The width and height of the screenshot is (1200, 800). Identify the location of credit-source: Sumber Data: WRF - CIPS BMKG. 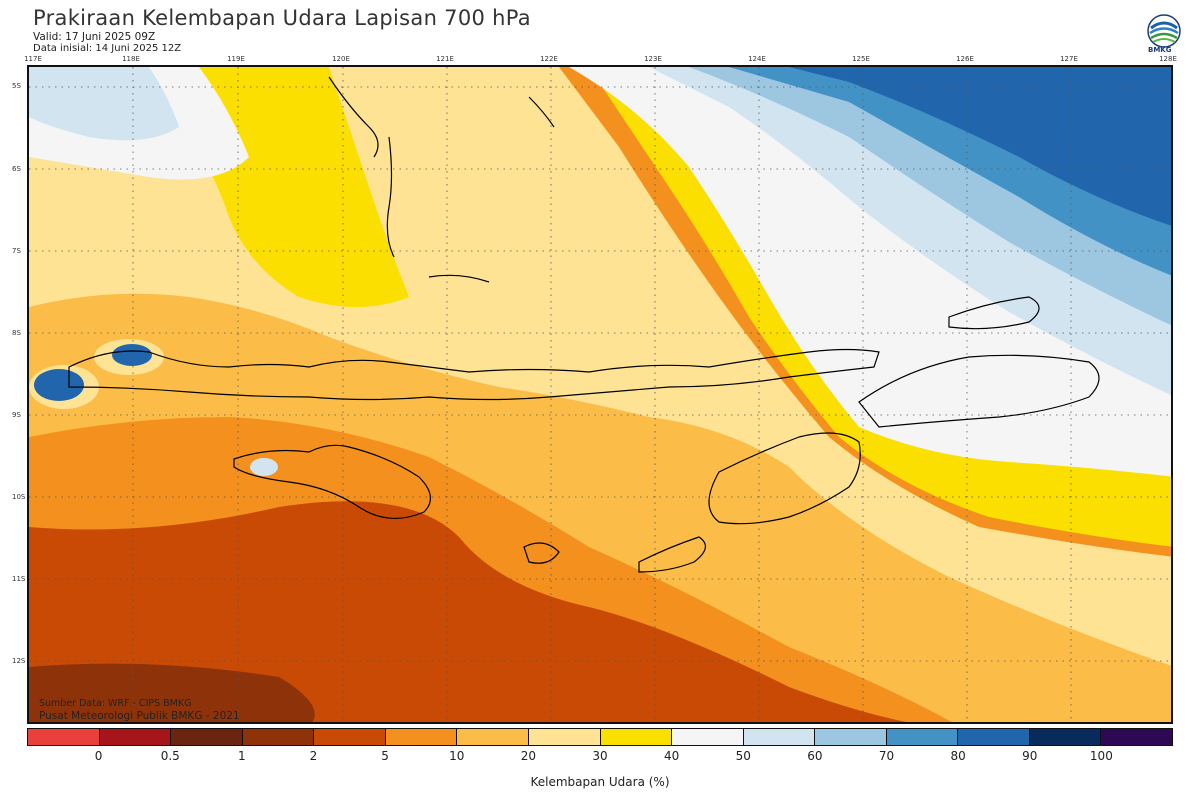
(115, 703).